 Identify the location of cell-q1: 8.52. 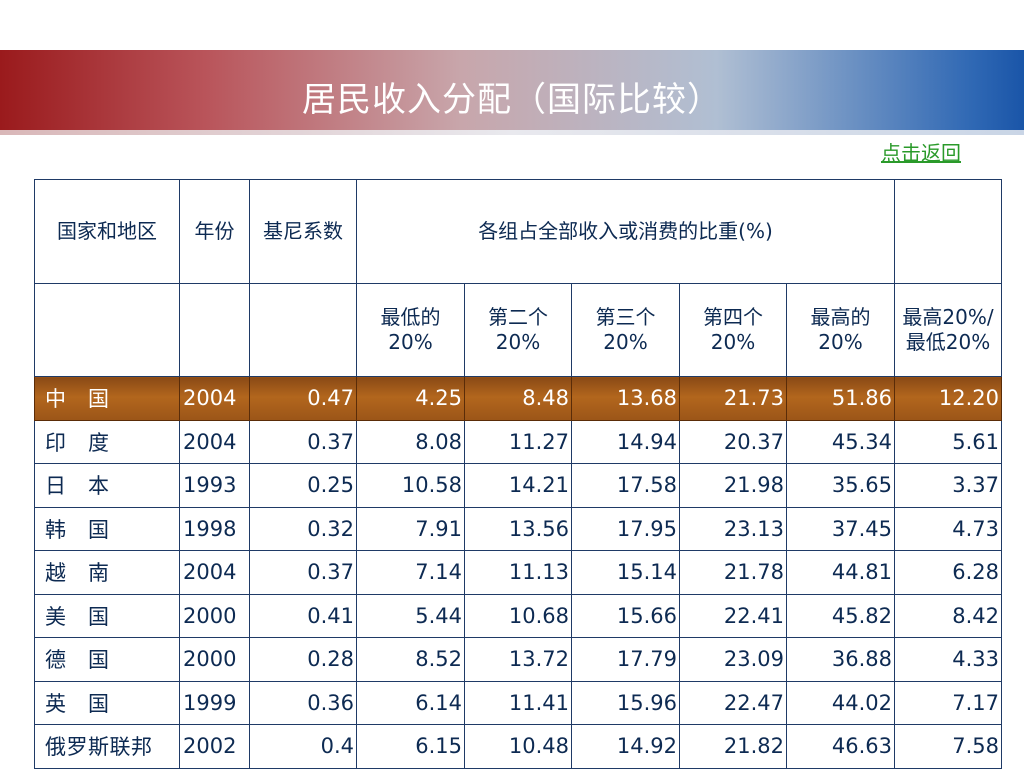
(410, 659).